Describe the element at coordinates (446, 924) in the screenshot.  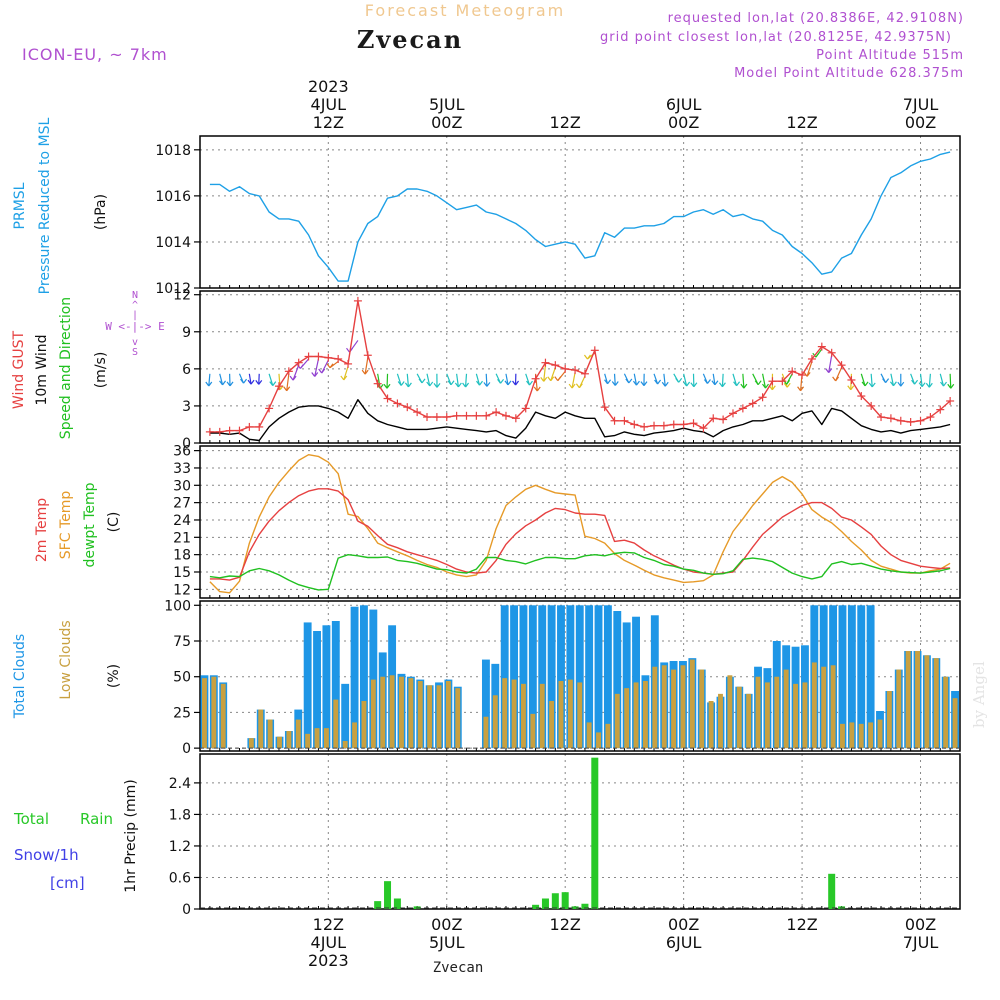
I see `bottom-time-label: 00Z` at that location.